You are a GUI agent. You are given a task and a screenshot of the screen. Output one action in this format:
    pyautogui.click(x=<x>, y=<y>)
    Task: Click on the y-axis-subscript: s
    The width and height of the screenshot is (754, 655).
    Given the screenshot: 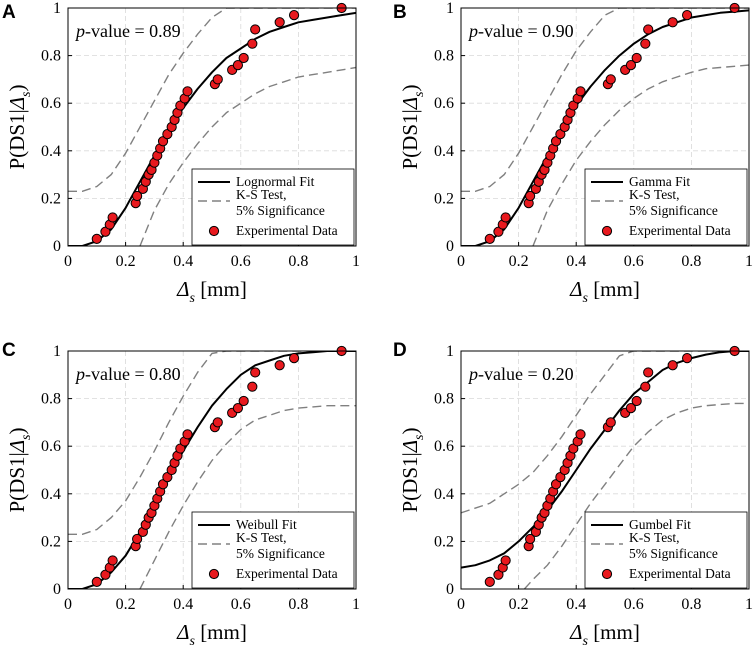 What is the action you would take?
    pyautogui.click(x=419, y=94)
    